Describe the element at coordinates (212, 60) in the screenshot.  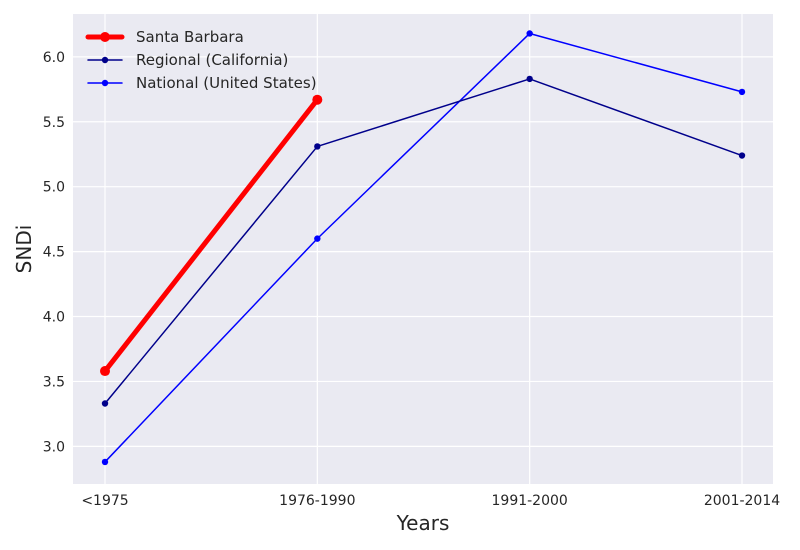
I see `legend-label: Regional (California)` at that location.